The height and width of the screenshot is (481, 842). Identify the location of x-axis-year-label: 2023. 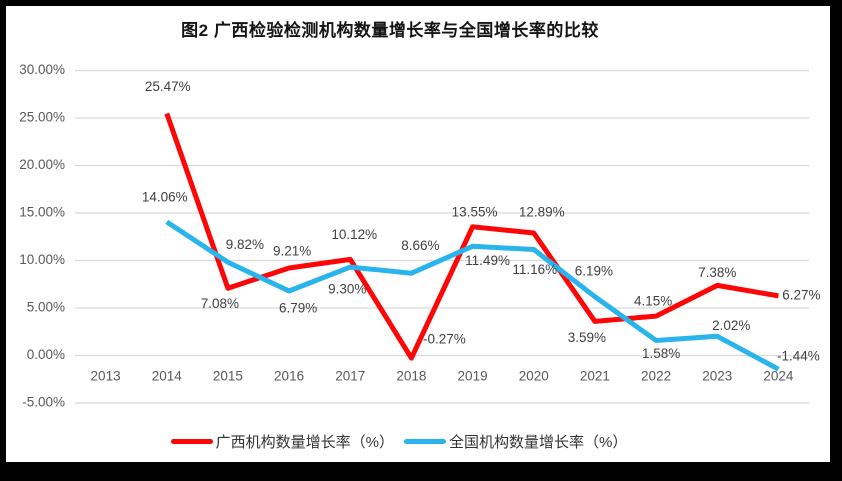
(717, 376).